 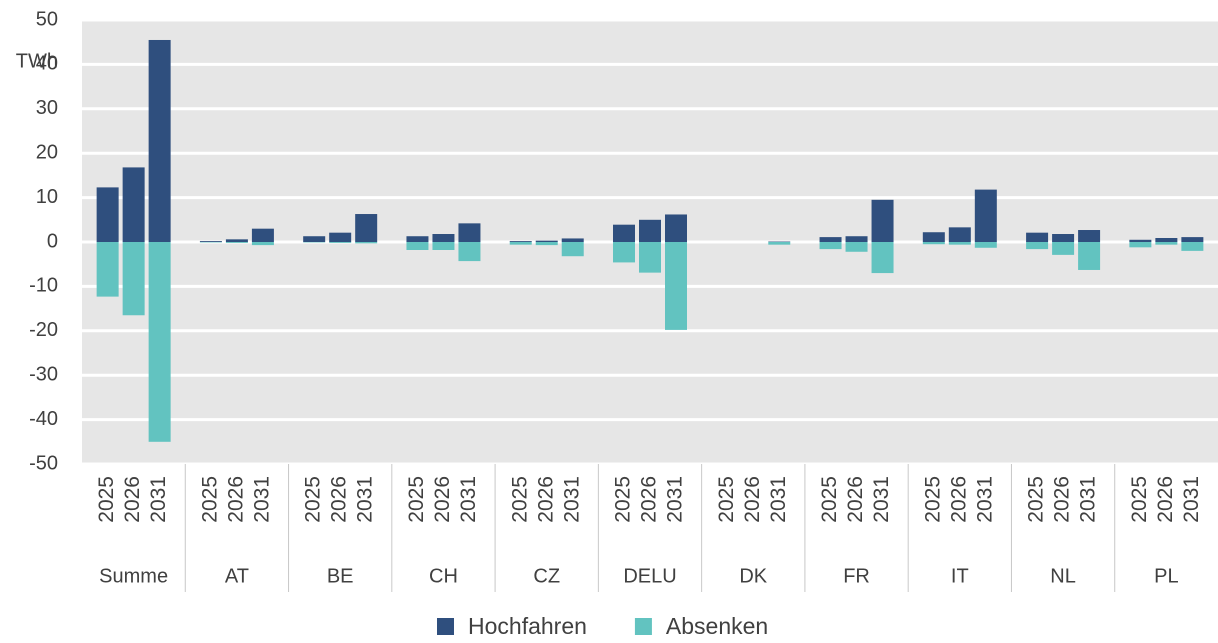 What do you see at coordinates (649, 576) in the screenshot?
I see `group-label: DELU` at bounding box center [649, 576].